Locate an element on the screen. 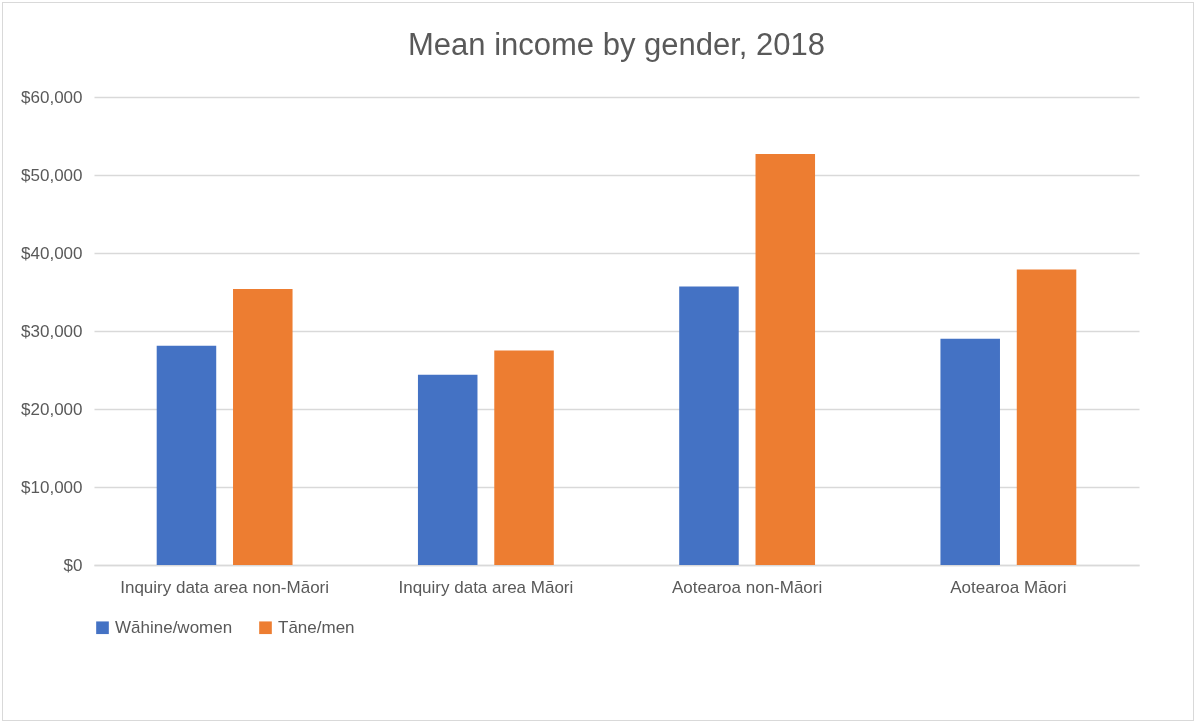  chart-title: Mean income by gender, 2018 is located at coordinates (616, 44).